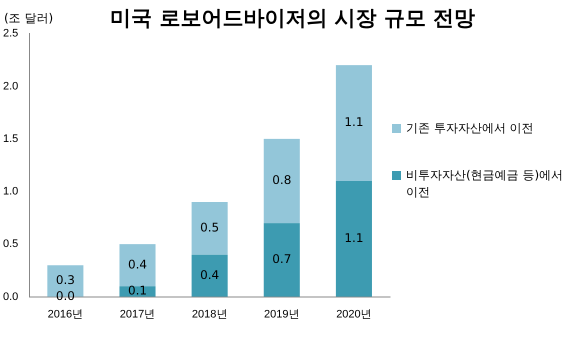  Describe the element at coordinates (354, 314) in the screenshot. I see `x-tick-label: 2020년` at that location.